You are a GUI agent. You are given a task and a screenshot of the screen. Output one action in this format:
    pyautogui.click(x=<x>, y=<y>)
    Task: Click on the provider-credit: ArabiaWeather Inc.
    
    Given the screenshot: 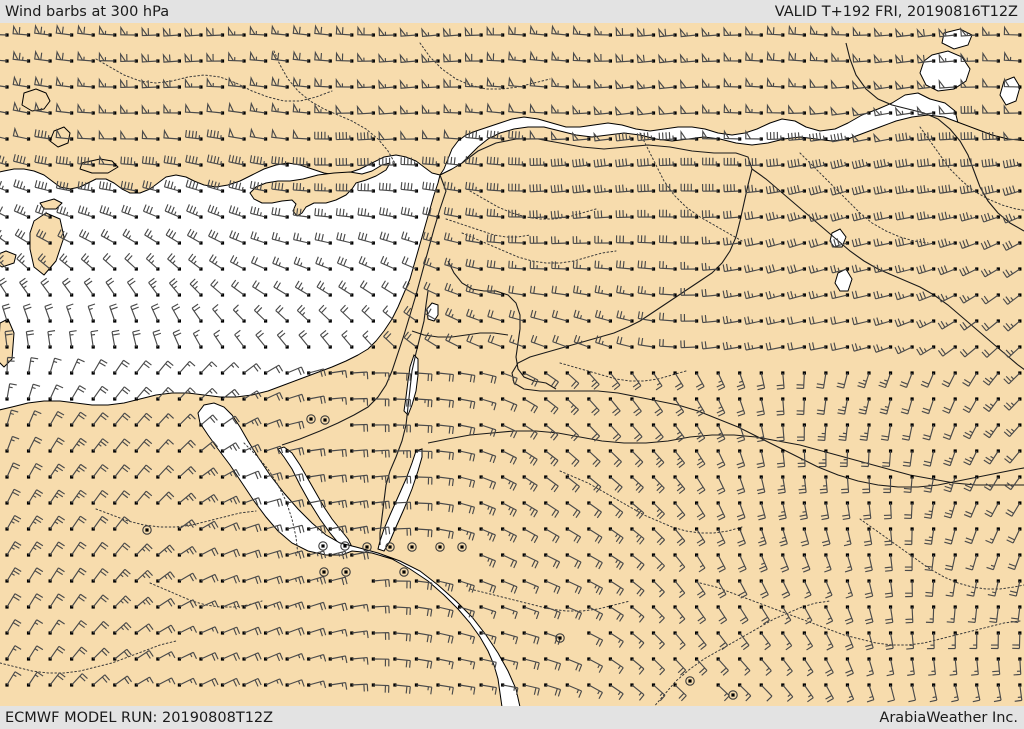 What is the action you would take?
    pyautogui.click(x=948, y=717)
    